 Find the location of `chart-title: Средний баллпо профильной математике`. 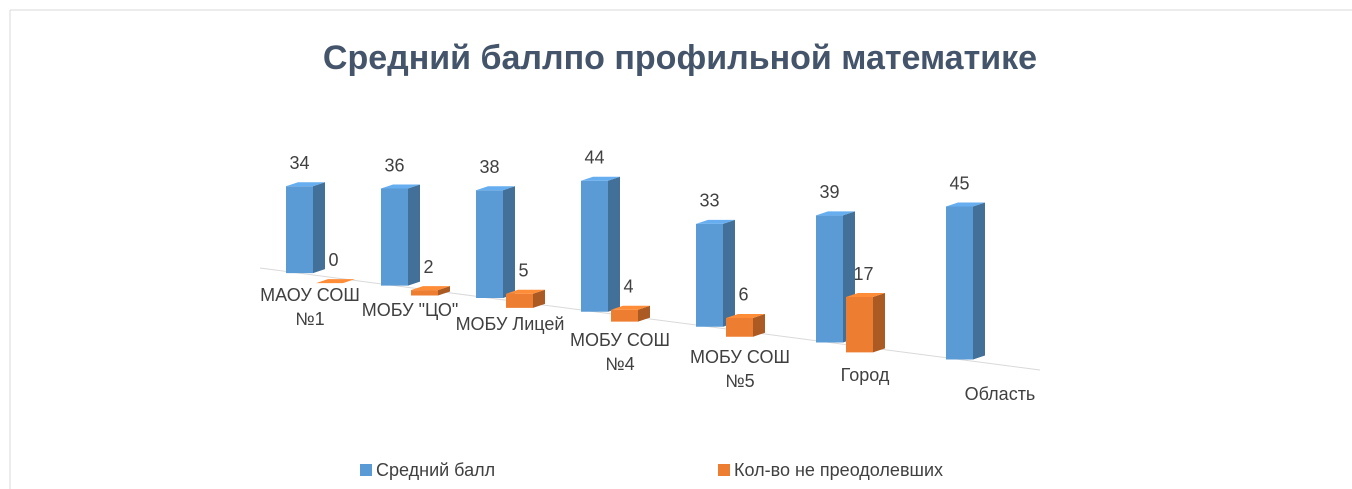

chart-title: Средний баллпо профильной математике is located at coordinates (680, 58).